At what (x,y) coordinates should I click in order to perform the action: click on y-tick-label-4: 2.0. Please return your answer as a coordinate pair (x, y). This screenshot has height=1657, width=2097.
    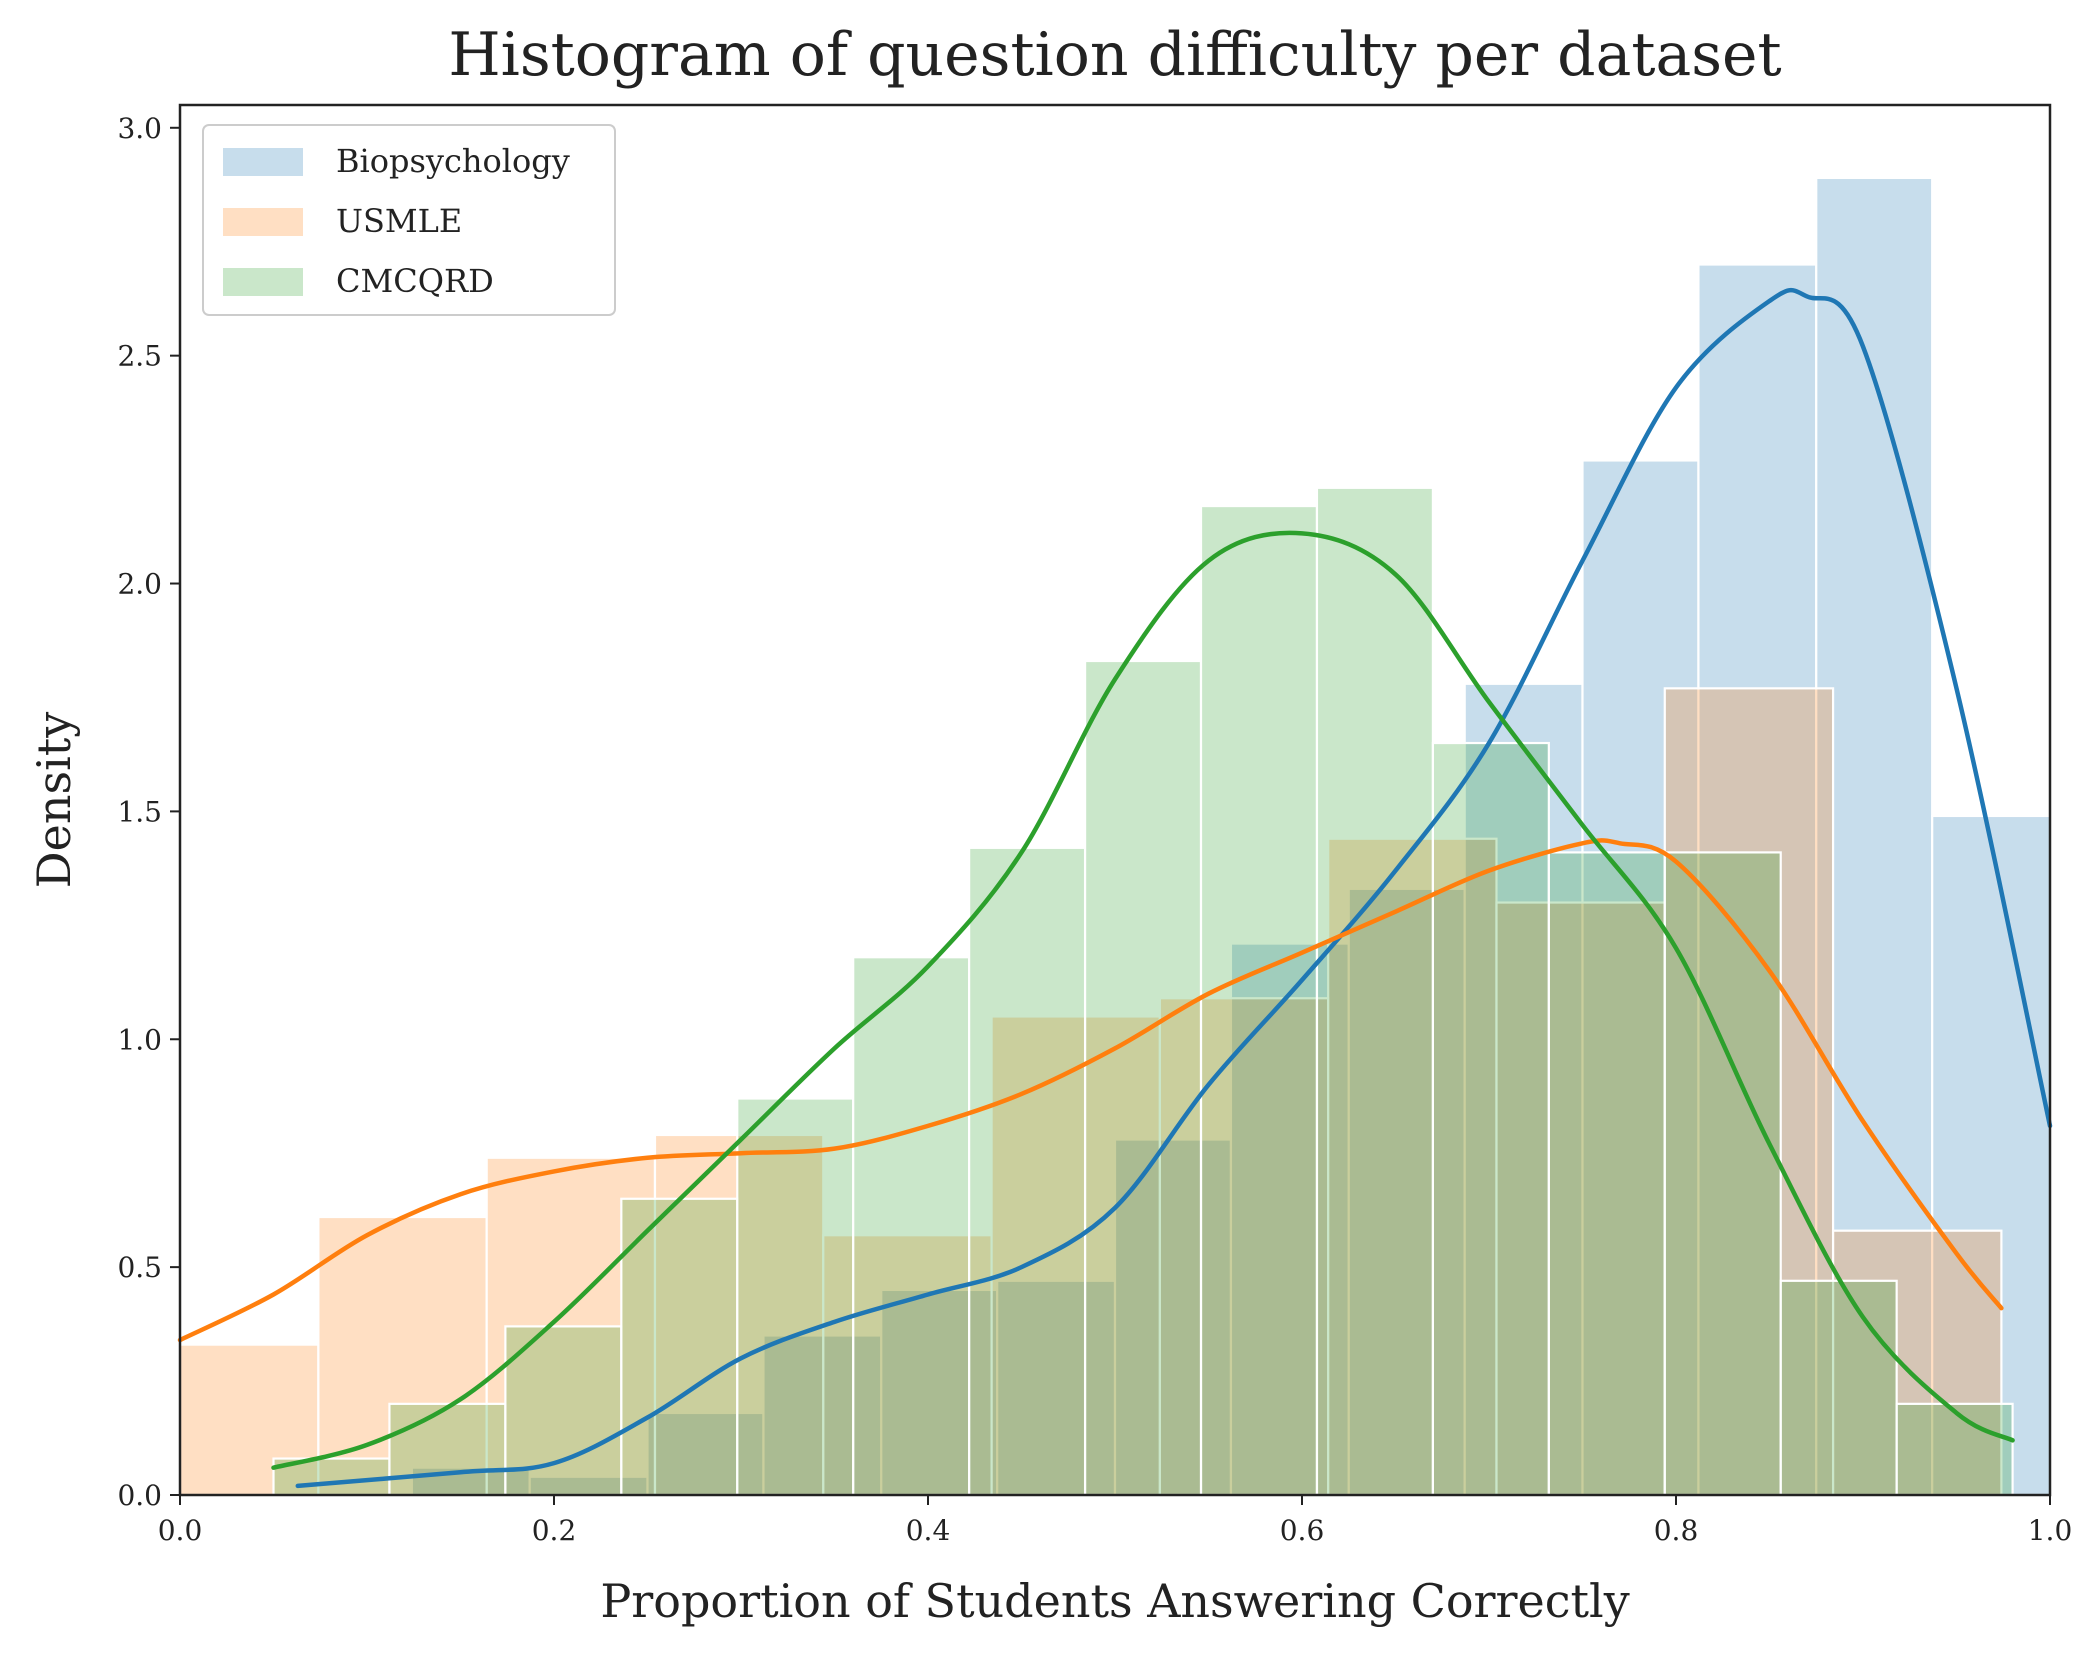
    Looking at the image, I should click on (139, 584).